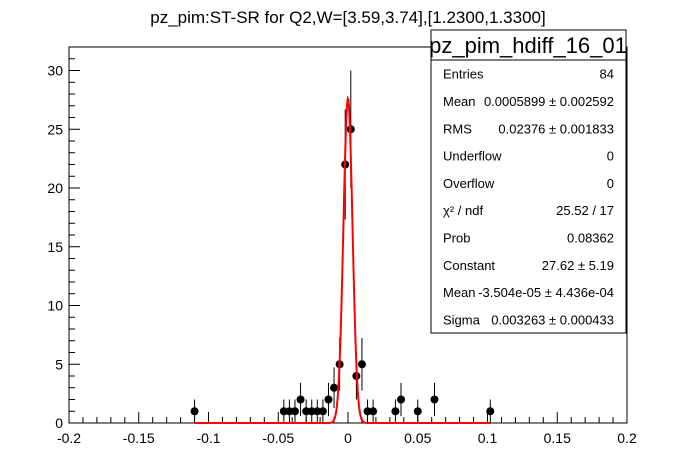 This screenshot has width=696, height=471. I want to click on stats-row-value: 0.0005899 ± 0.002592, so click(549, 101).